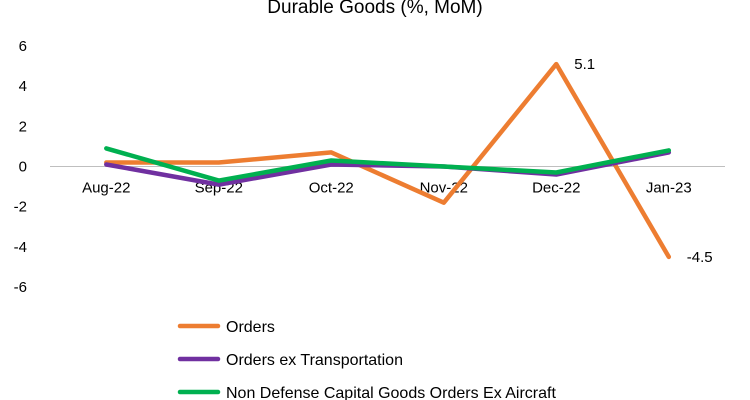 The image size is (750, 400). Describe the element at coordinates (250, 327) in the screenshot. I see `legend-label: Orders` at that location.